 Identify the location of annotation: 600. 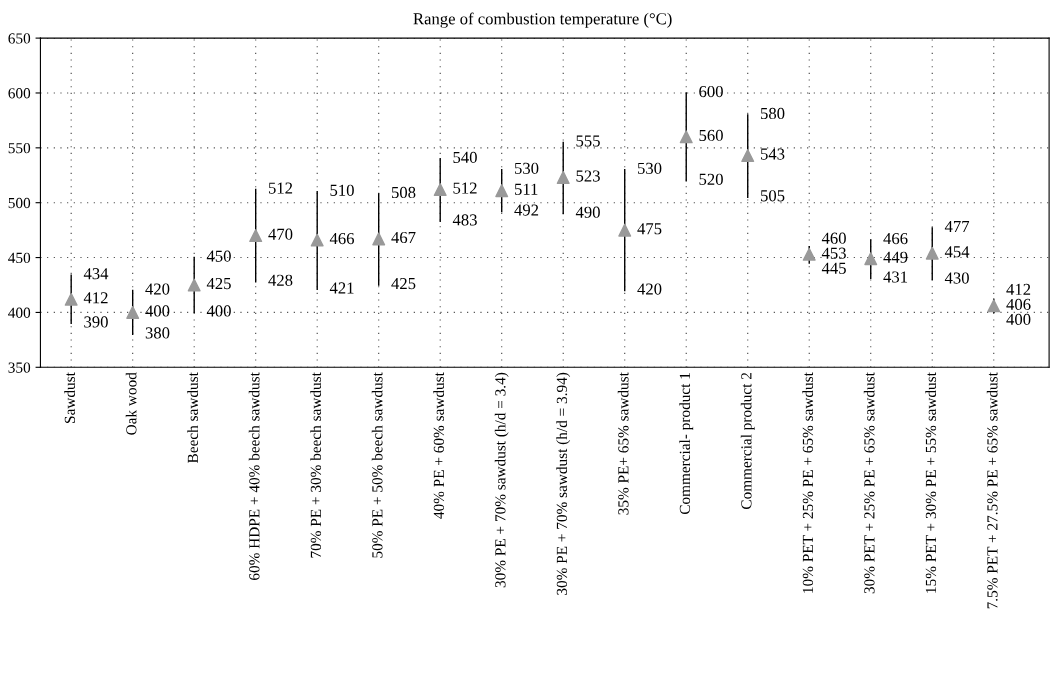
(711, 91).